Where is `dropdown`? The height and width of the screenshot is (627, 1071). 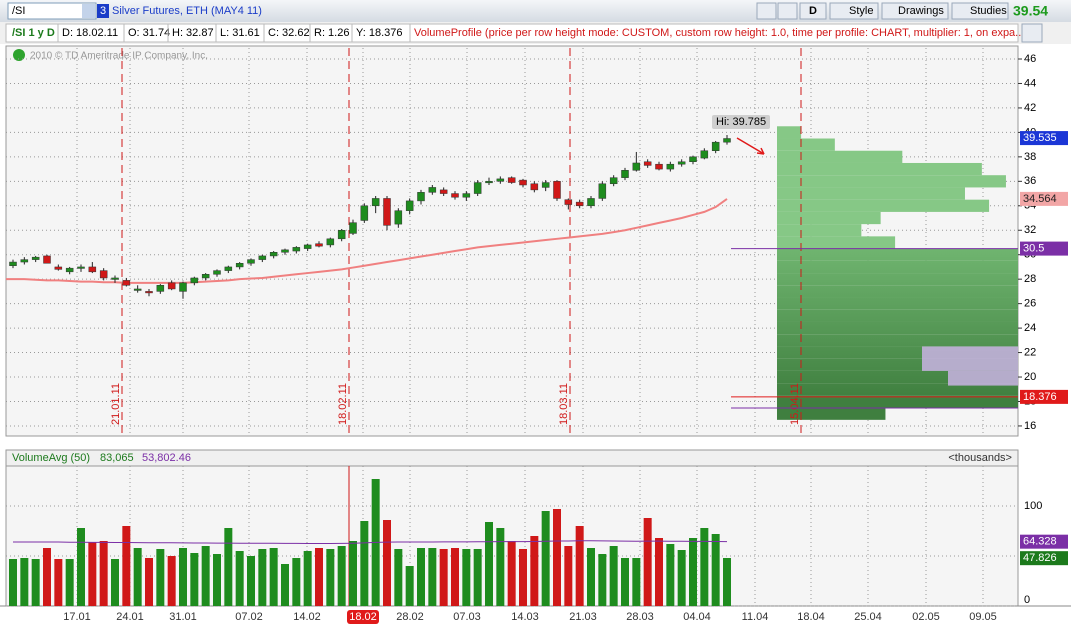
dropdown is located at coordinates (88, 11).